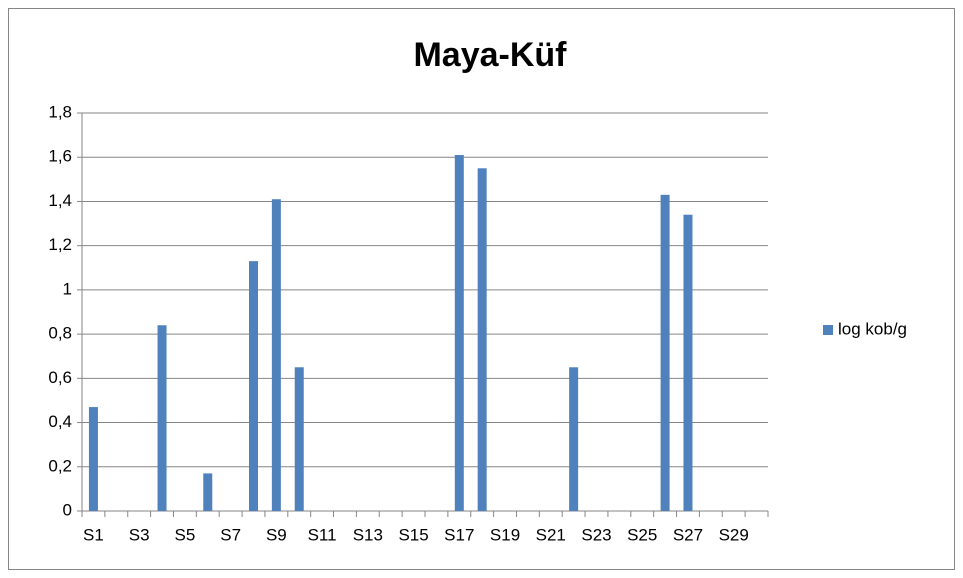 The image size is (963, 578). What do you see at coordinates (413, 534) in the screenshot?
I see `x-tick-label: S15` at bounding box center [413, 534].